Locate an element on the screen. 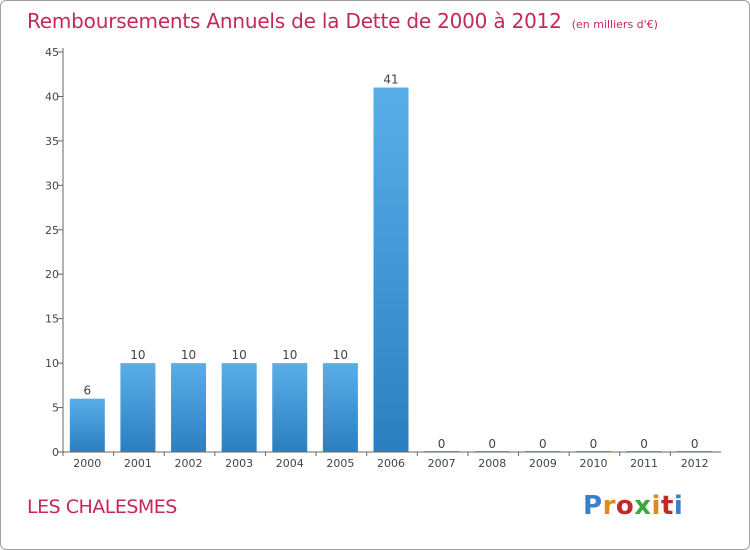 Image resolution: width=750 pixels, height=550 pixels. x-tick-label: 2012 is located at coordinates (695, 463).